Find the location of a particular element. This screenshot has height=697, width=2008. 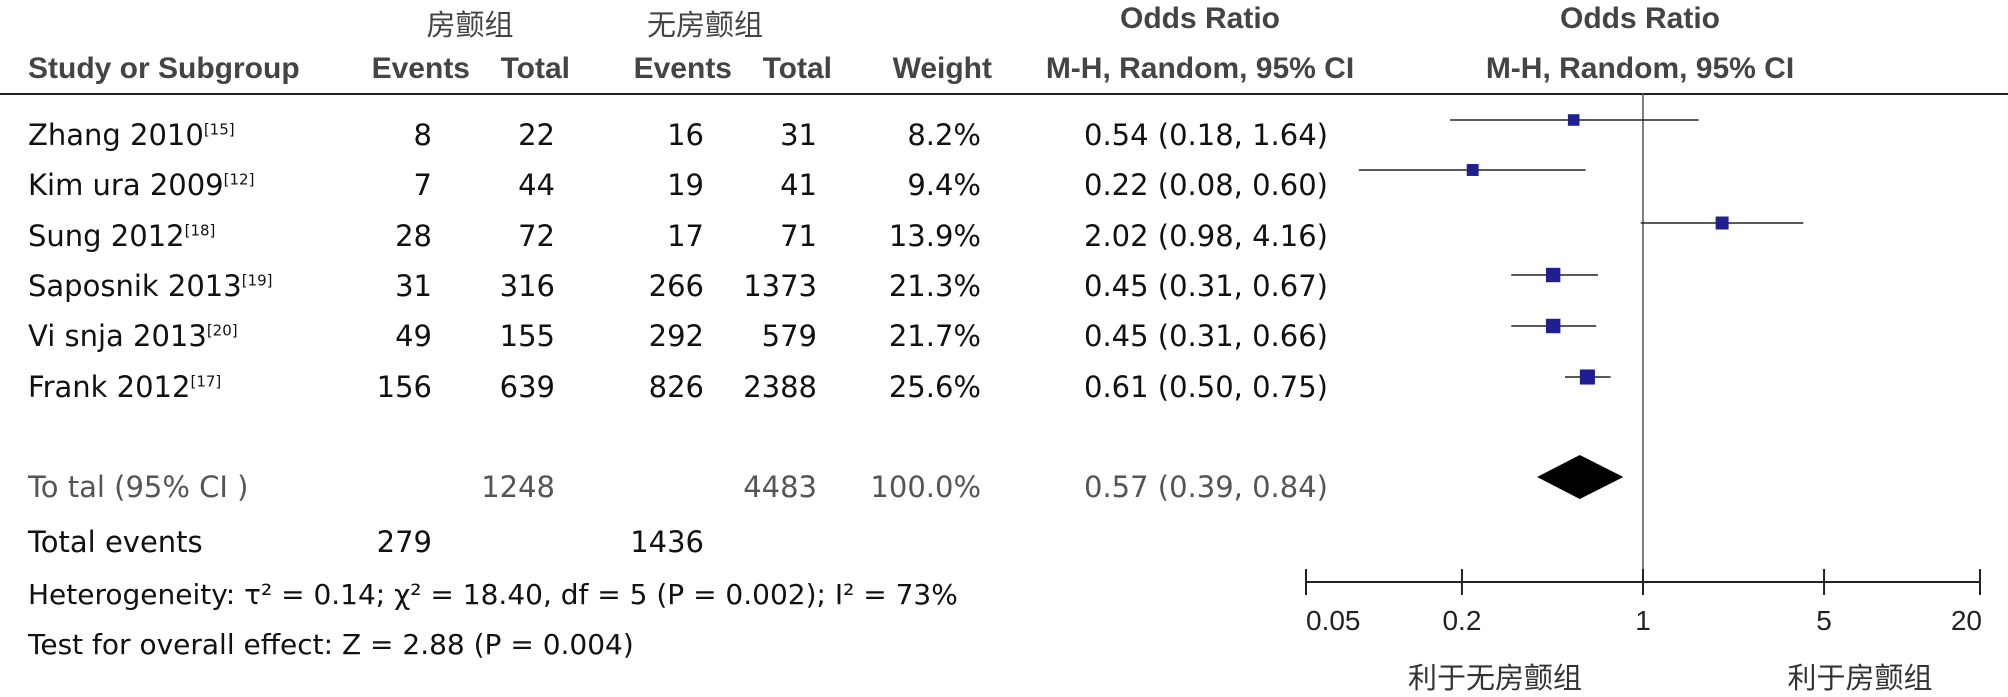

events1-value: 28 is located at coordinates (413, 236).